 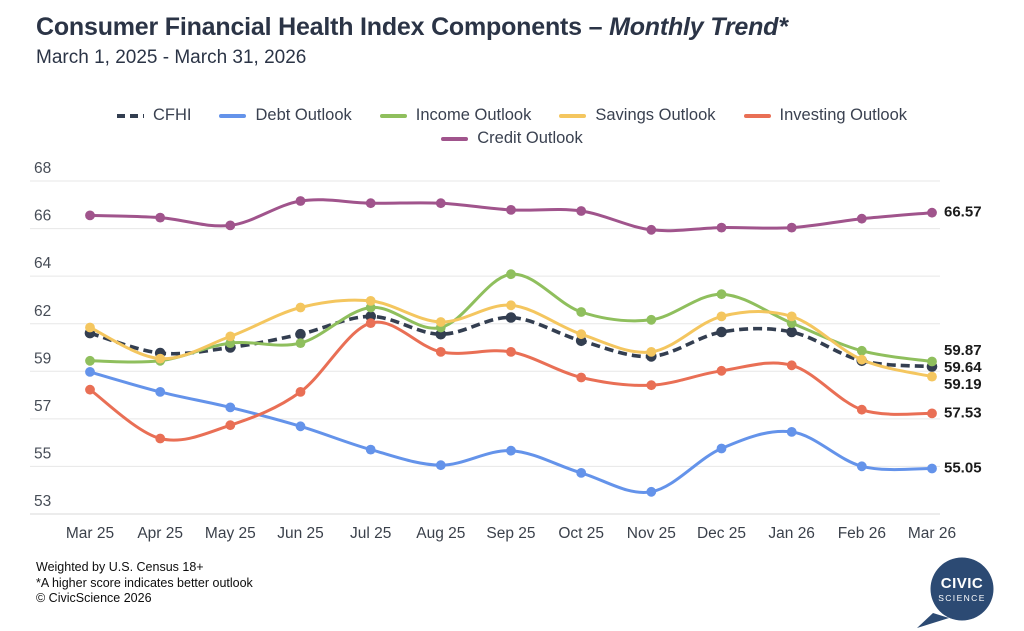 I want to click on legend-item-savings-outlook: Savings Outlook, so click(x=637, y=115).